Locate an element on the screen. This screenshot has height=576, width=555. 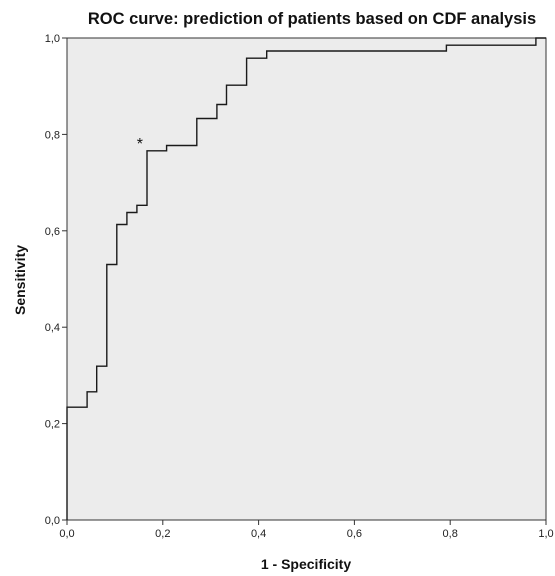
y-tick-label: 0,0 is located at coordinates (52, 521).